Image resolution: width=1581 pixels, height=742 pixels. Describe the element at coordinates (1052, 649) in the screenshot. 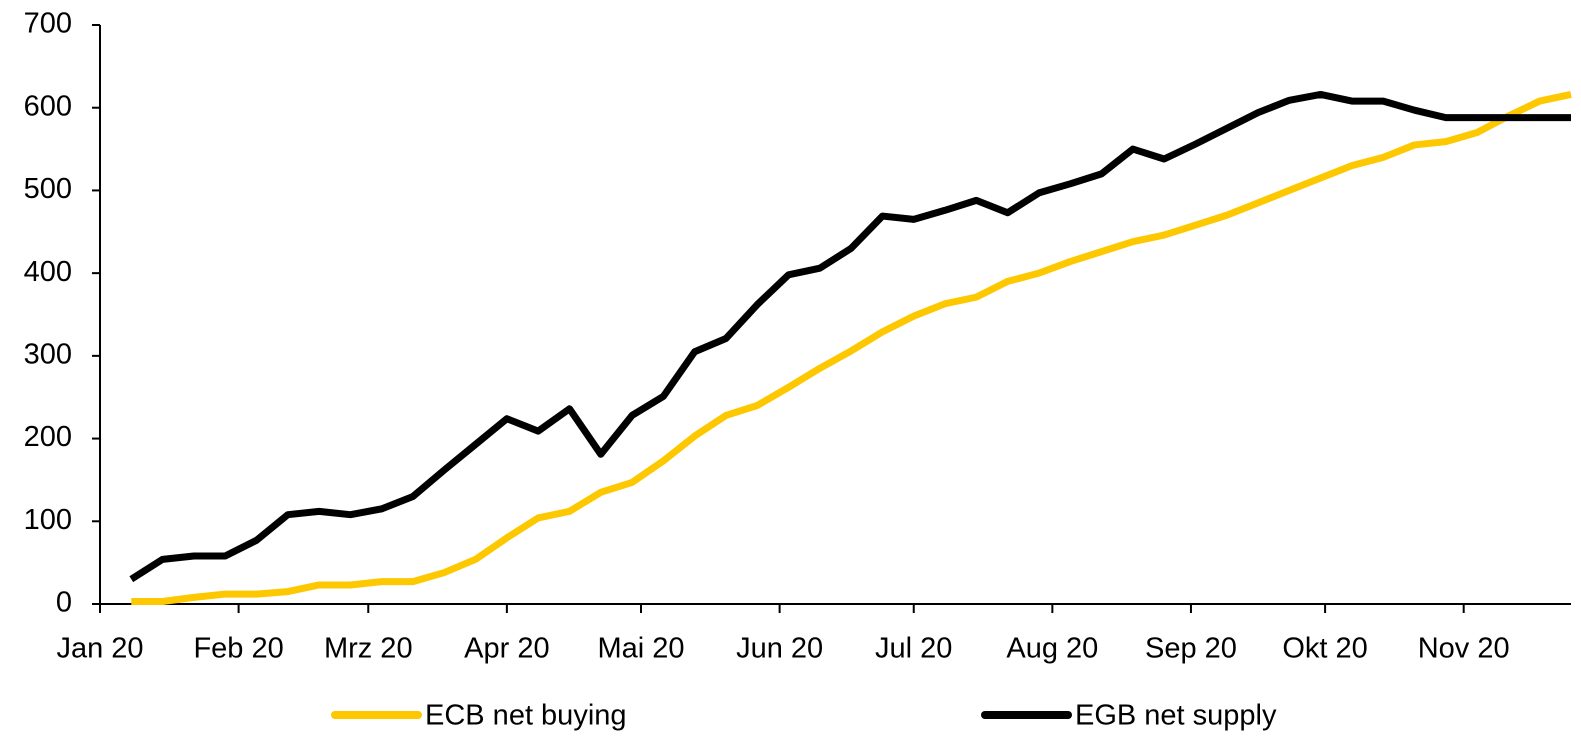

I see `x-tick-label: Aug 20` at that location.